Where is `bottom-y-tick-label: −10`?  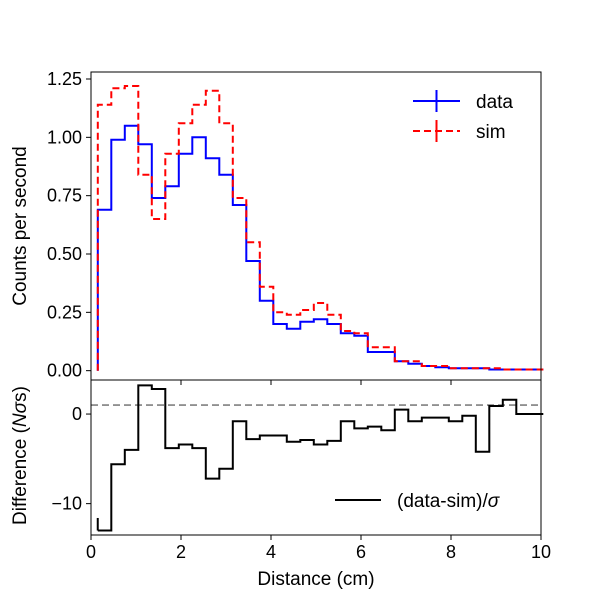
bottom-y-tick-label: −10 is located at coordinates (66, 504).